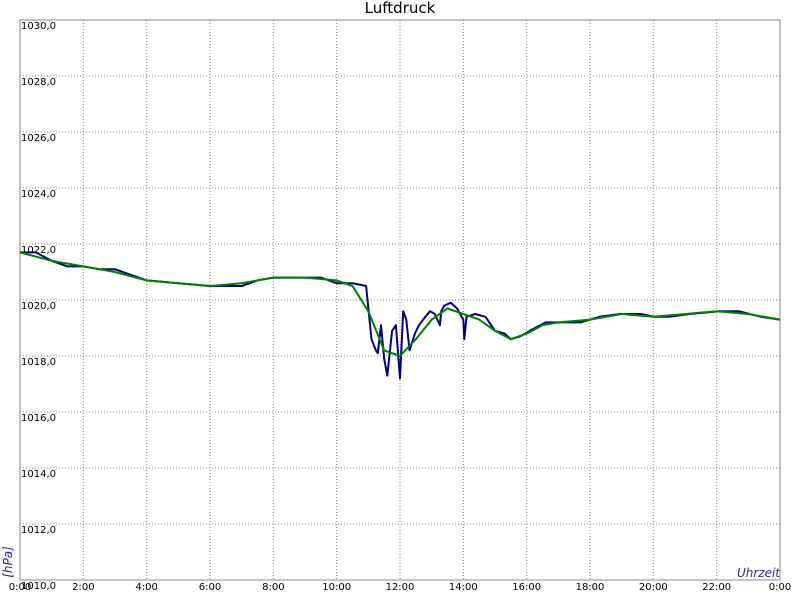 The height and width of the screenshot is (600, 800). What do you see at coordinates (400, 587) in the screenshot?
I see `x-tick-label: 12:00` at bounding box center [400, 587].